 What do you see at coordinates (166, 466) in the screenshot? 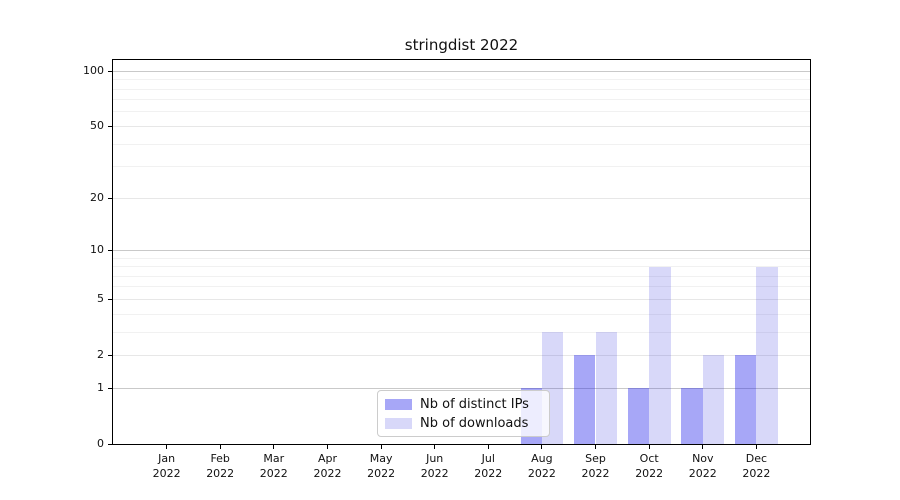
I see `x-tick-label: Jan 2022` at bounding box center [166, 466].